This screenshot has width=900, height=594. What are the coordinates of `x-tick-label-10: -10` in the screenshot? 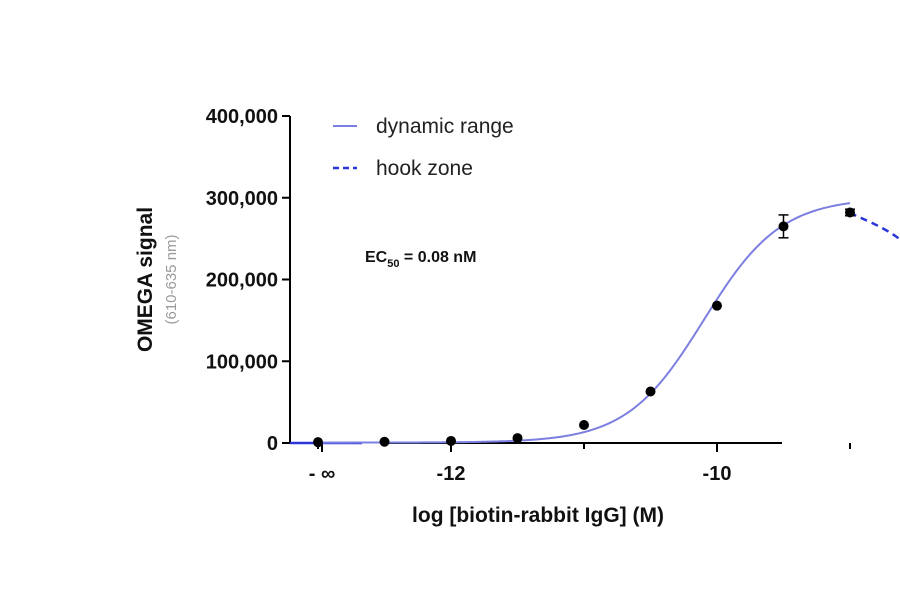 It's located at (717, 474).